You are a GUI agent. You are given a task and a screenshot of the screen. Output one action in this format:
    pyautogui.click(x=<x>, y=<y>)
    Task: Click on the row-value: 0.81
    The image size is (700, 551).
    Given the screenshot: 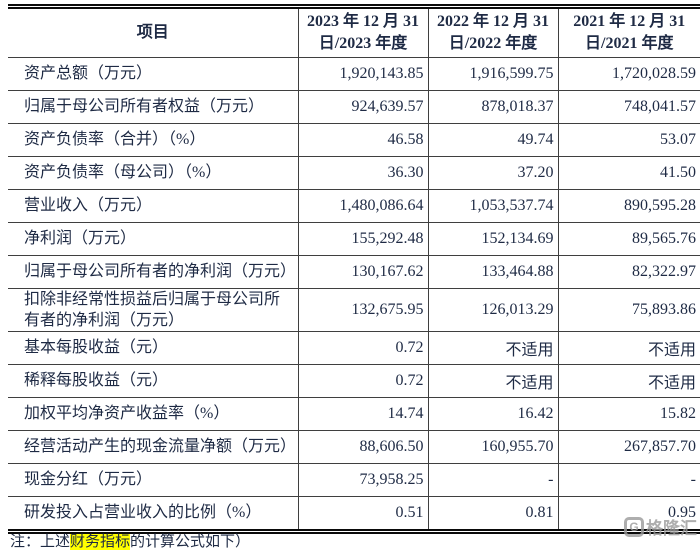 What is the action you would take?
    pyautogui.click(x=492, y=512)
    